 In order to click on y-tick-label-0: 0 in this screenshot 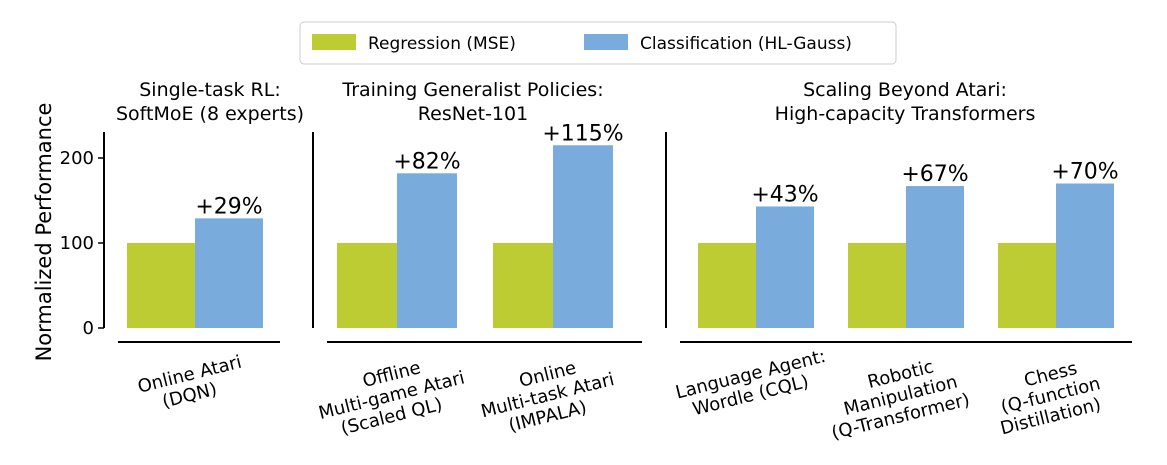, I will do `click(88, 328)`.